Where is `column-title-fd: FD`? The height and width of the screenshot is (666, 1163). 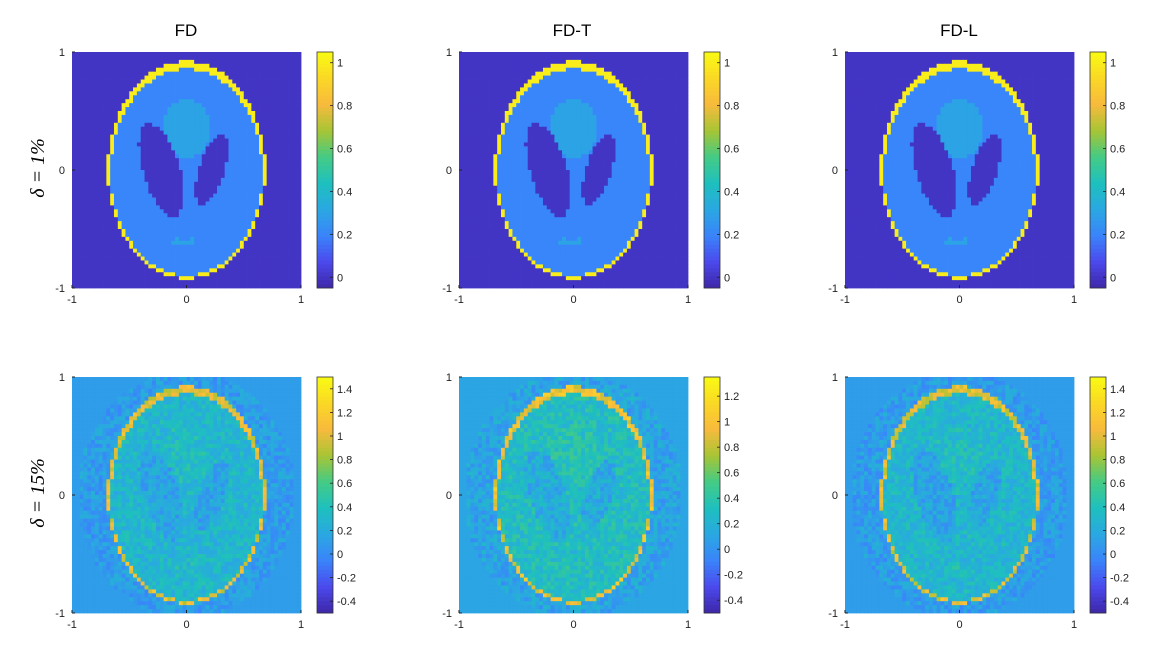
column-title-fd: FD is located at coordinates (186, 30).